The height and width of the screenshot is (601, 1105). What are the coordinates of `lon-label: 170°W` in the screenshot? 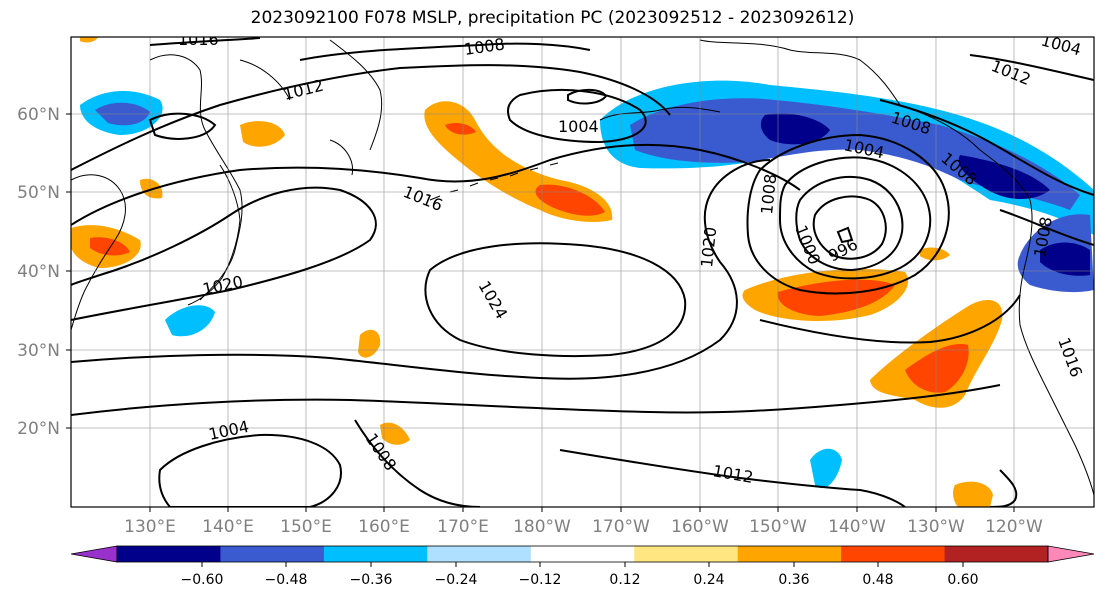 It's located at (621, 527).